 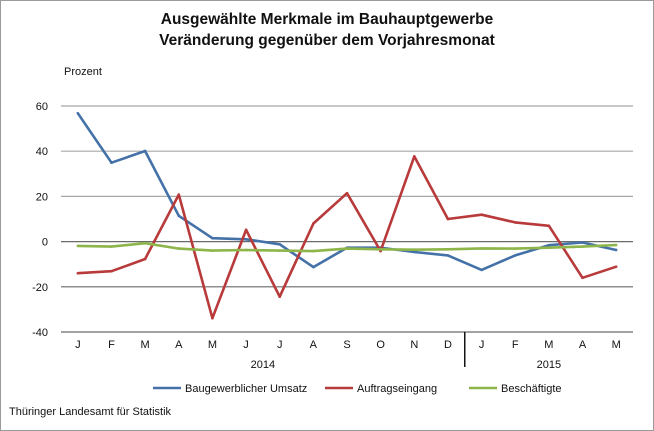 What do you see at coordinates (397, 389) in the screenshot?
I see `legend-label: Auftragseingang` at bounding box center [397, 389].